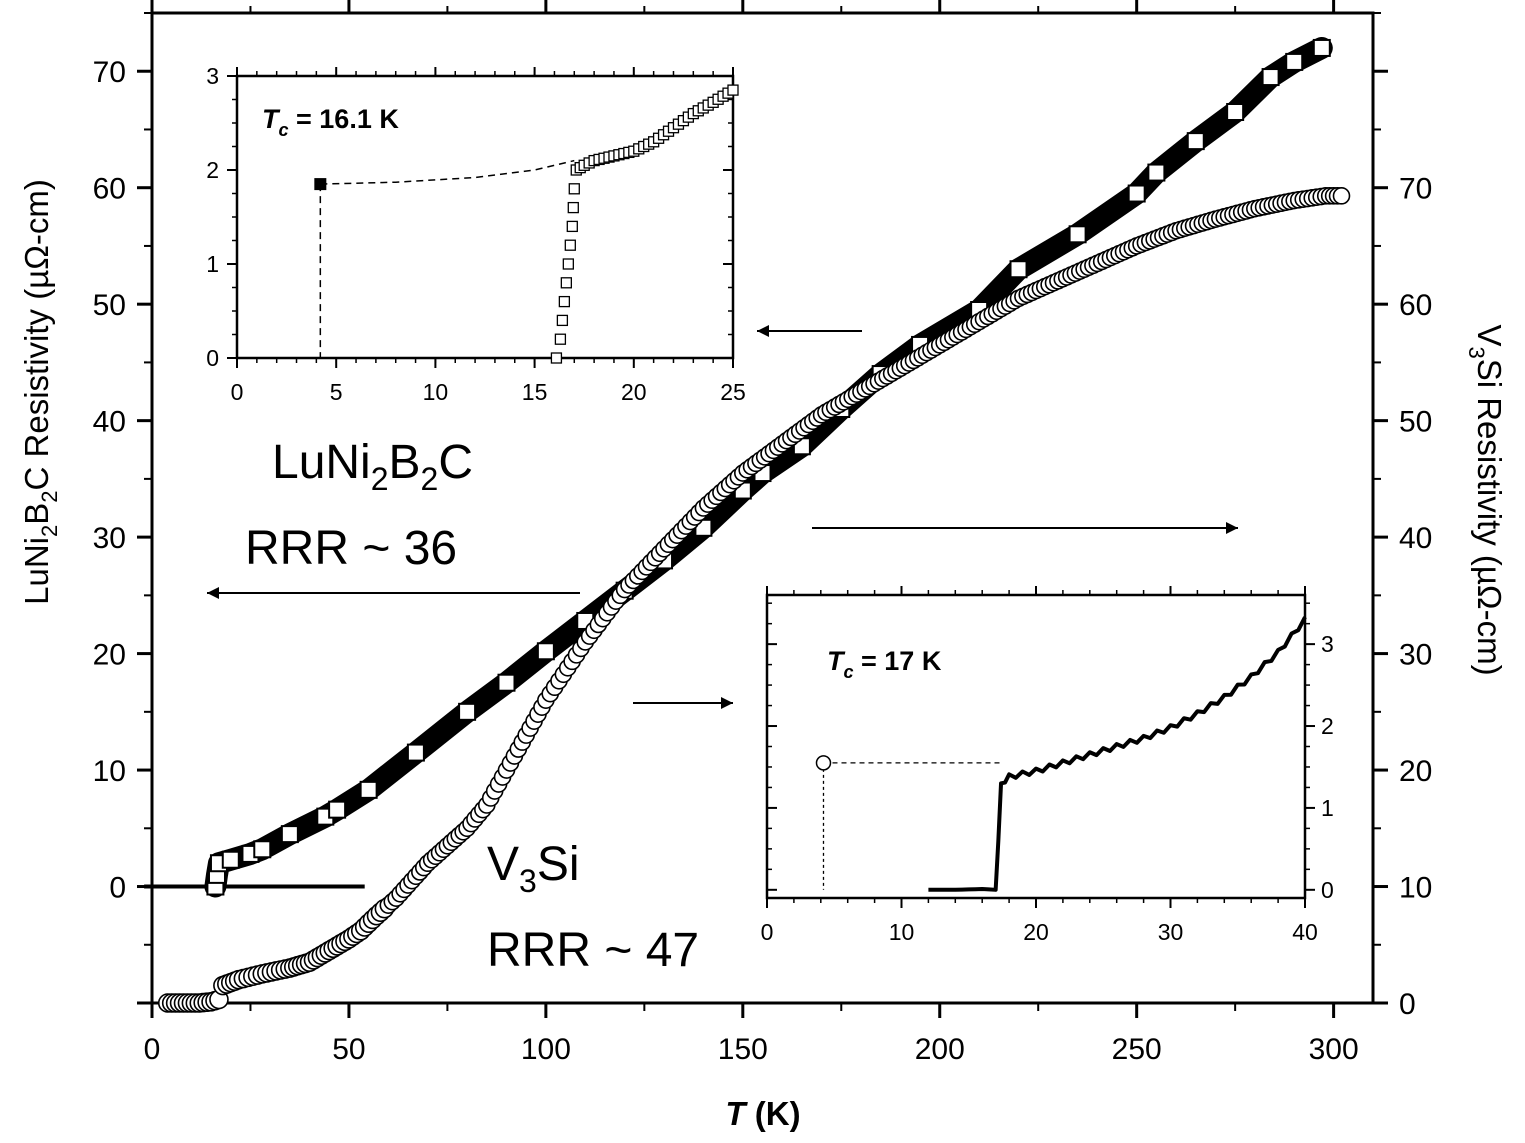  Describe the element at coordinates (762, 1113) in the screenshot. I see `x-axis-label: T (K)` at that location.